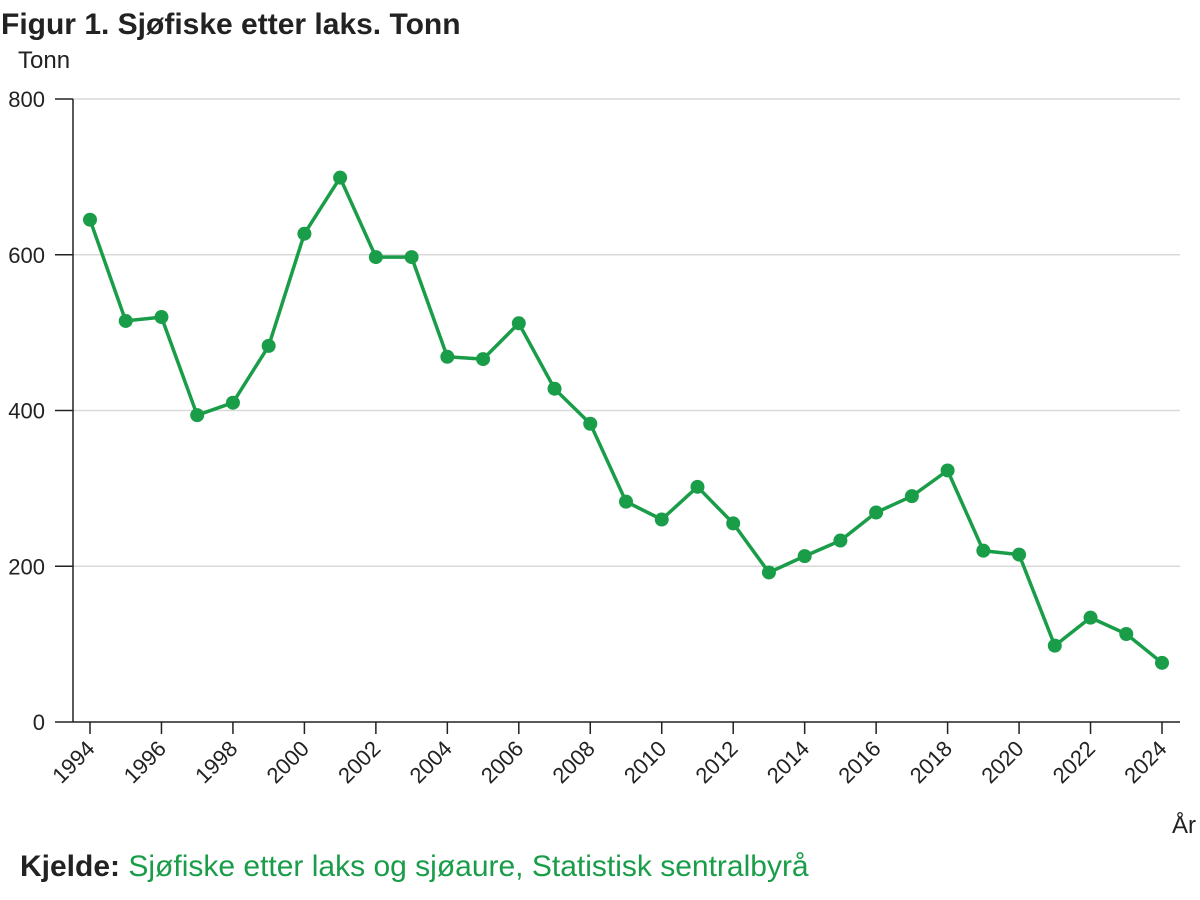 This screenshot has width=1200, height=900. I want to click on x-tick-label: 2016, so click(859, 762).